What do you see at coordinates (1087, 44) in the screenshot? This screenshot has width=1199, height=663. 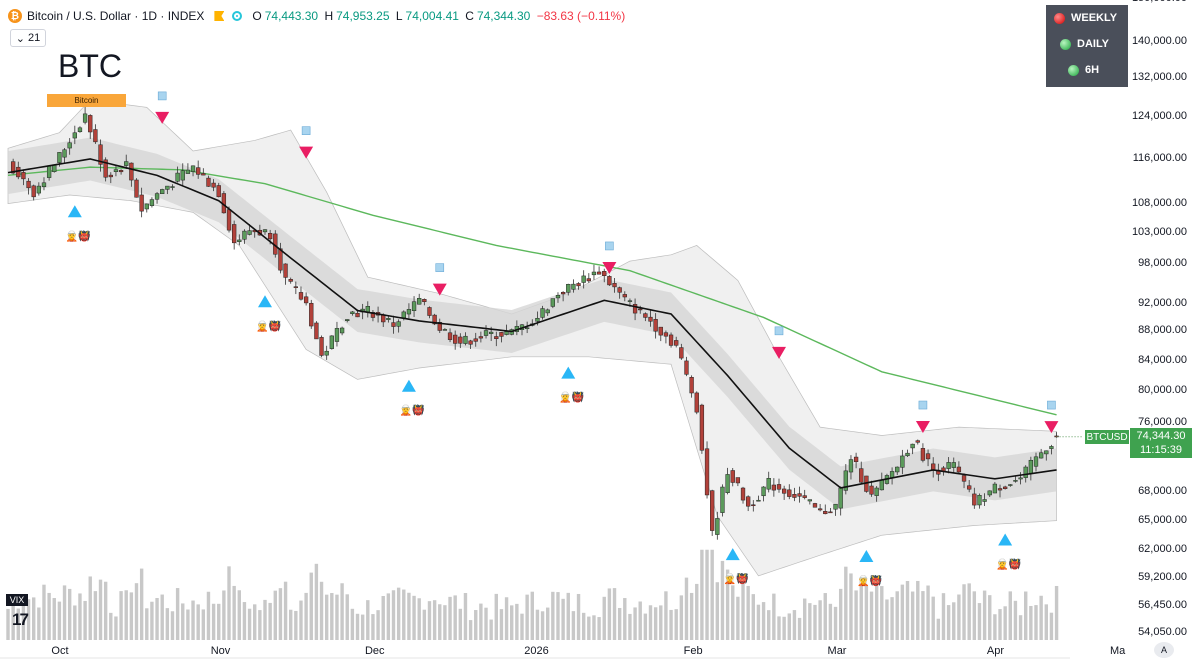 I see `timeframe-row-daily: DAILY` at bounding box center [1087, 44].